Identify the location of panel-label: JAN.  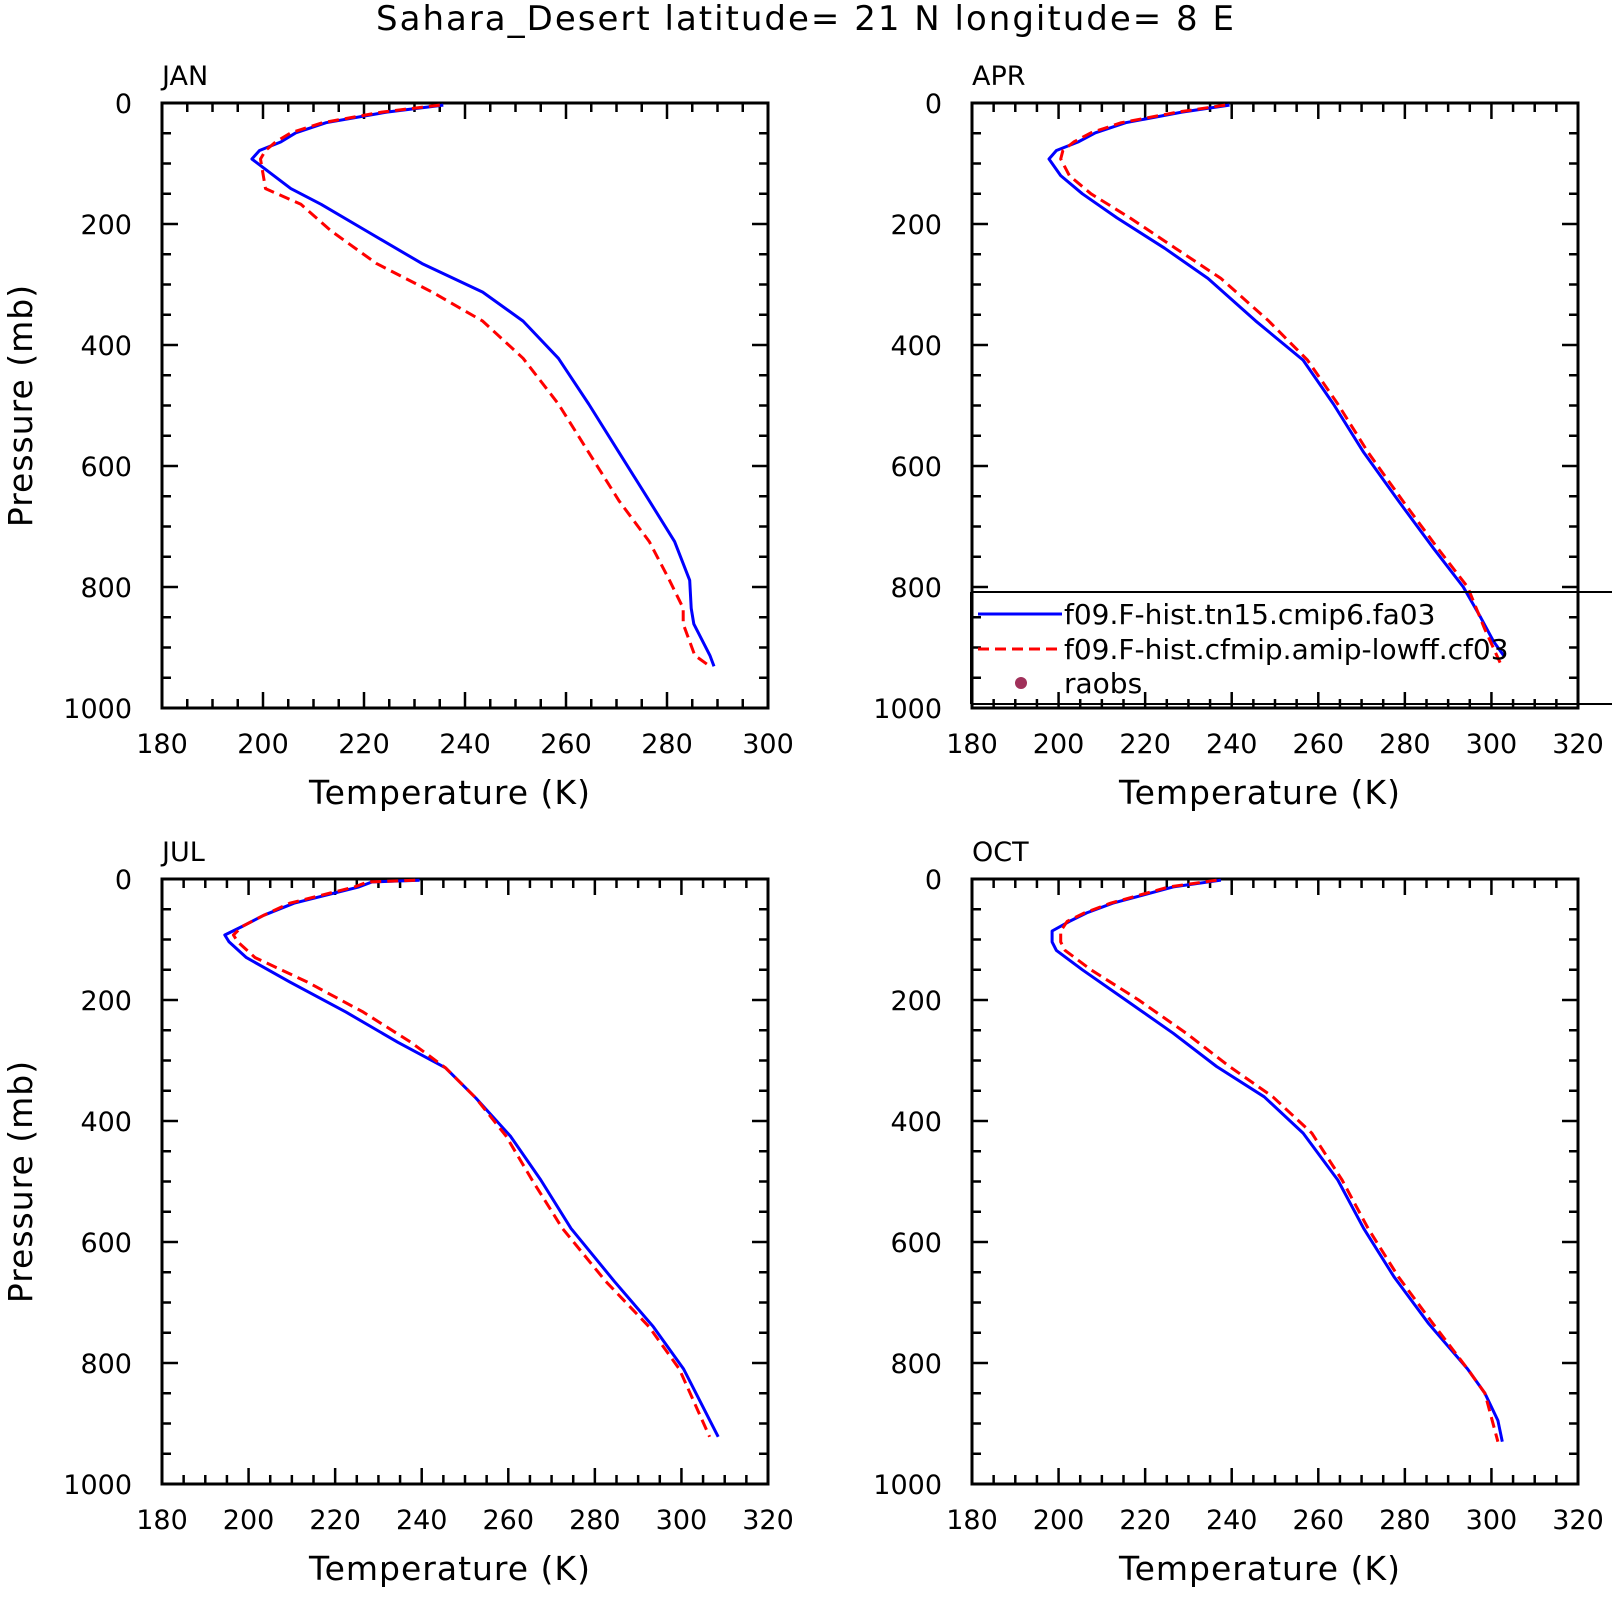
(184, 76).